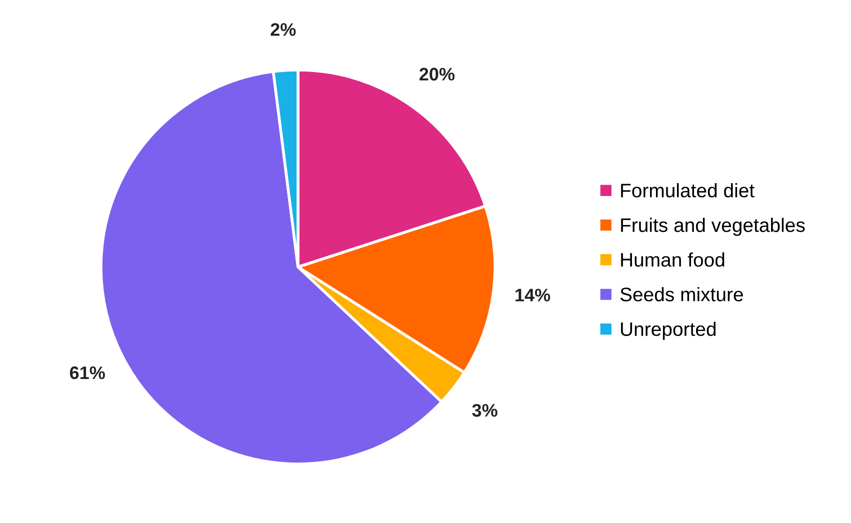  Describe the element at coordinates (681, 294) in the screenshot. I see `legend-label: Seeds mixture` at that location.